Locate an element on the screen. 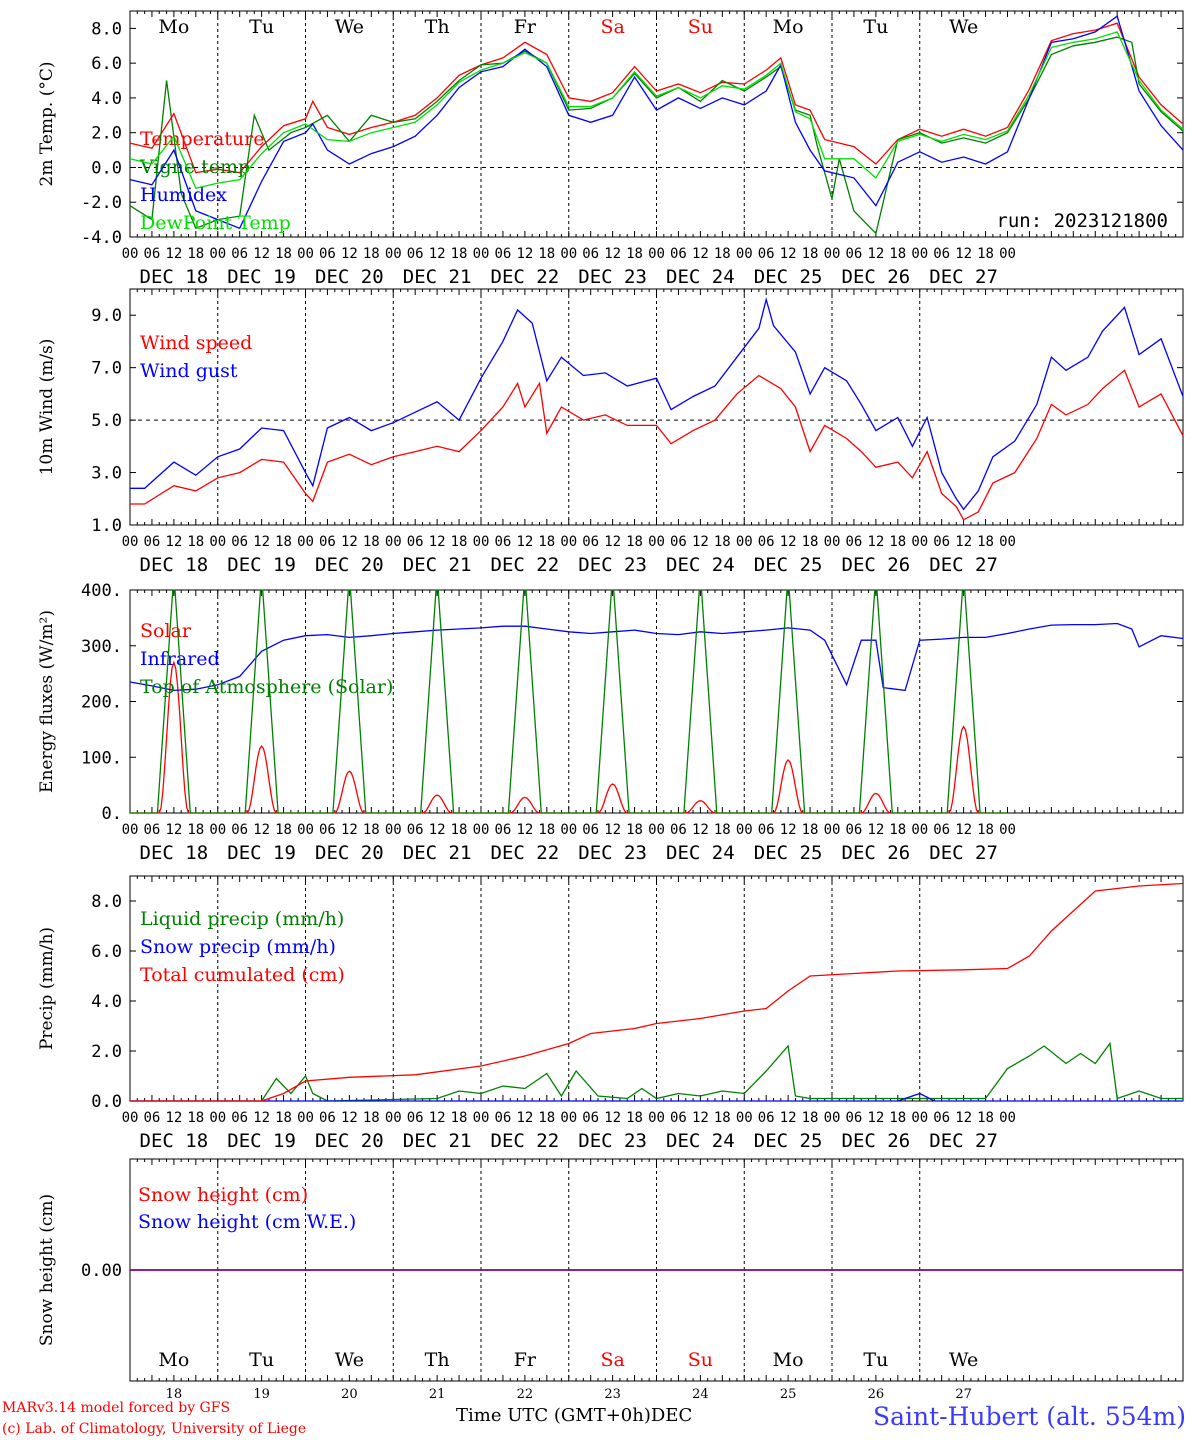 The width and height of the screenshot is (1194, 1440). legend-entry: DewPoint Temp is located at coordinates (215, 223).